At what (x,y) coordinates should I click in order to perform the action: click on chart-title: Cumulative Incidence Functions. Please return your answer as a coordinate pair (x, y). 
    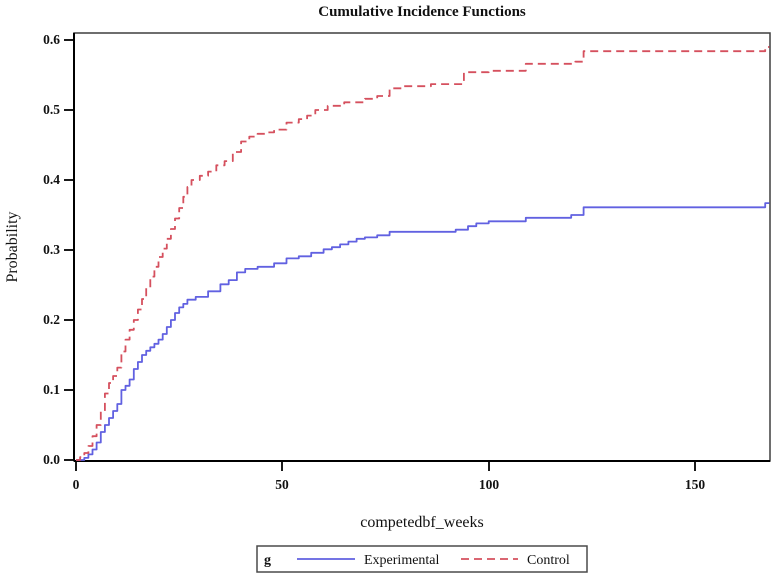
    Looking at the image, I should click on (422, 12).